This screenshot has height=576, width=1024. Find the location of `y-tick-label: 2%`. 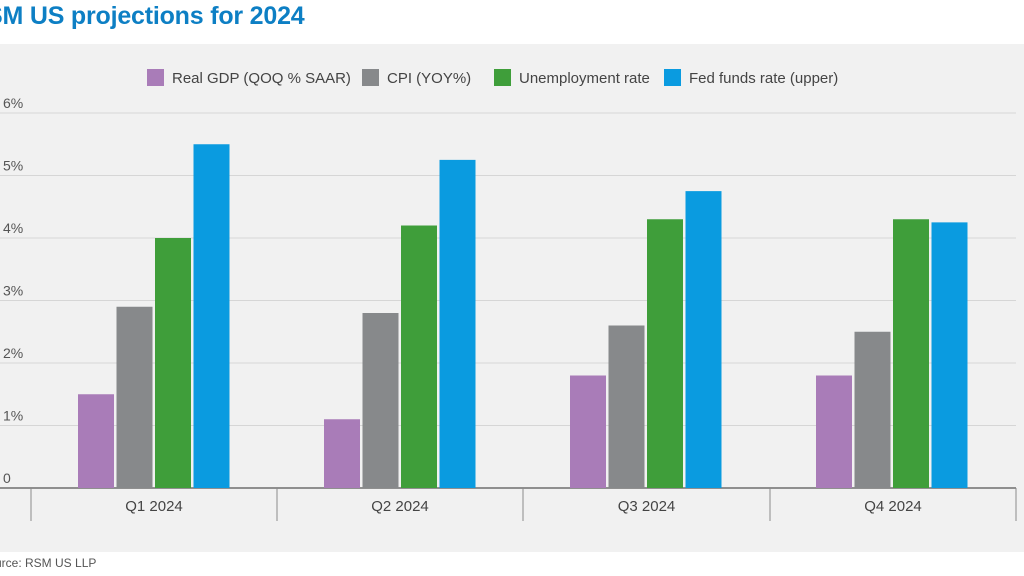

y-tick-label: 2% is located at coordinates (13, 353).